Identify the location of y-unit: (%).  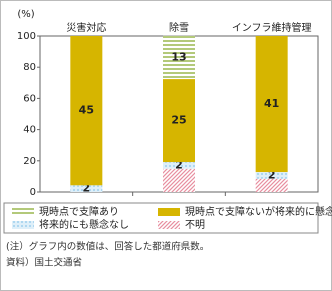
(25, 14).